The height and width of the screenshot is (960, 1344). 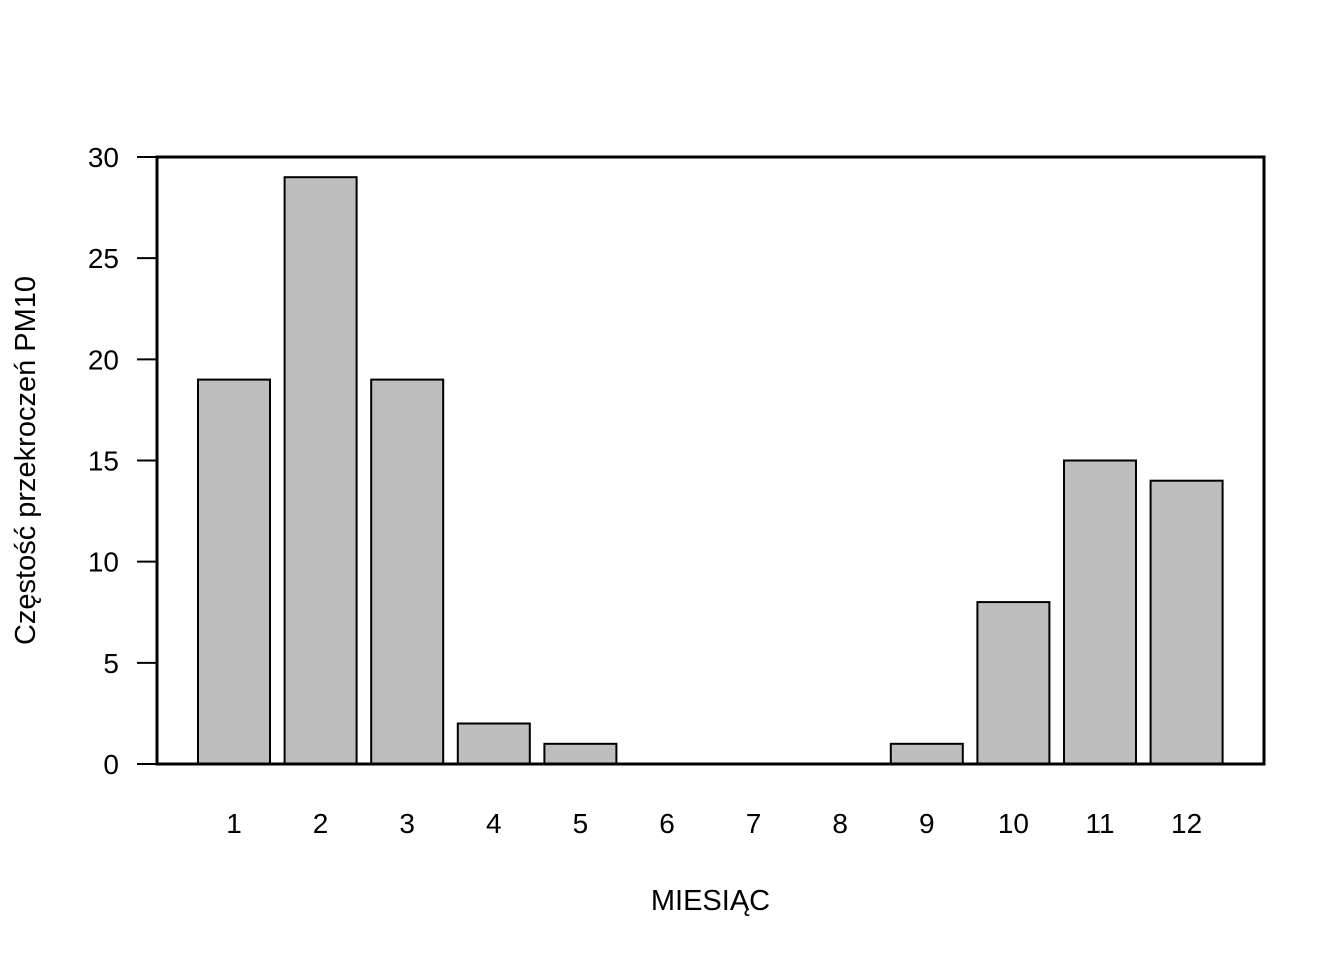 What do you see at coordinates (710, 901) in the screenshot?
I see `x-axis-title: MIESIĄC` at bounding box center [710, 901].